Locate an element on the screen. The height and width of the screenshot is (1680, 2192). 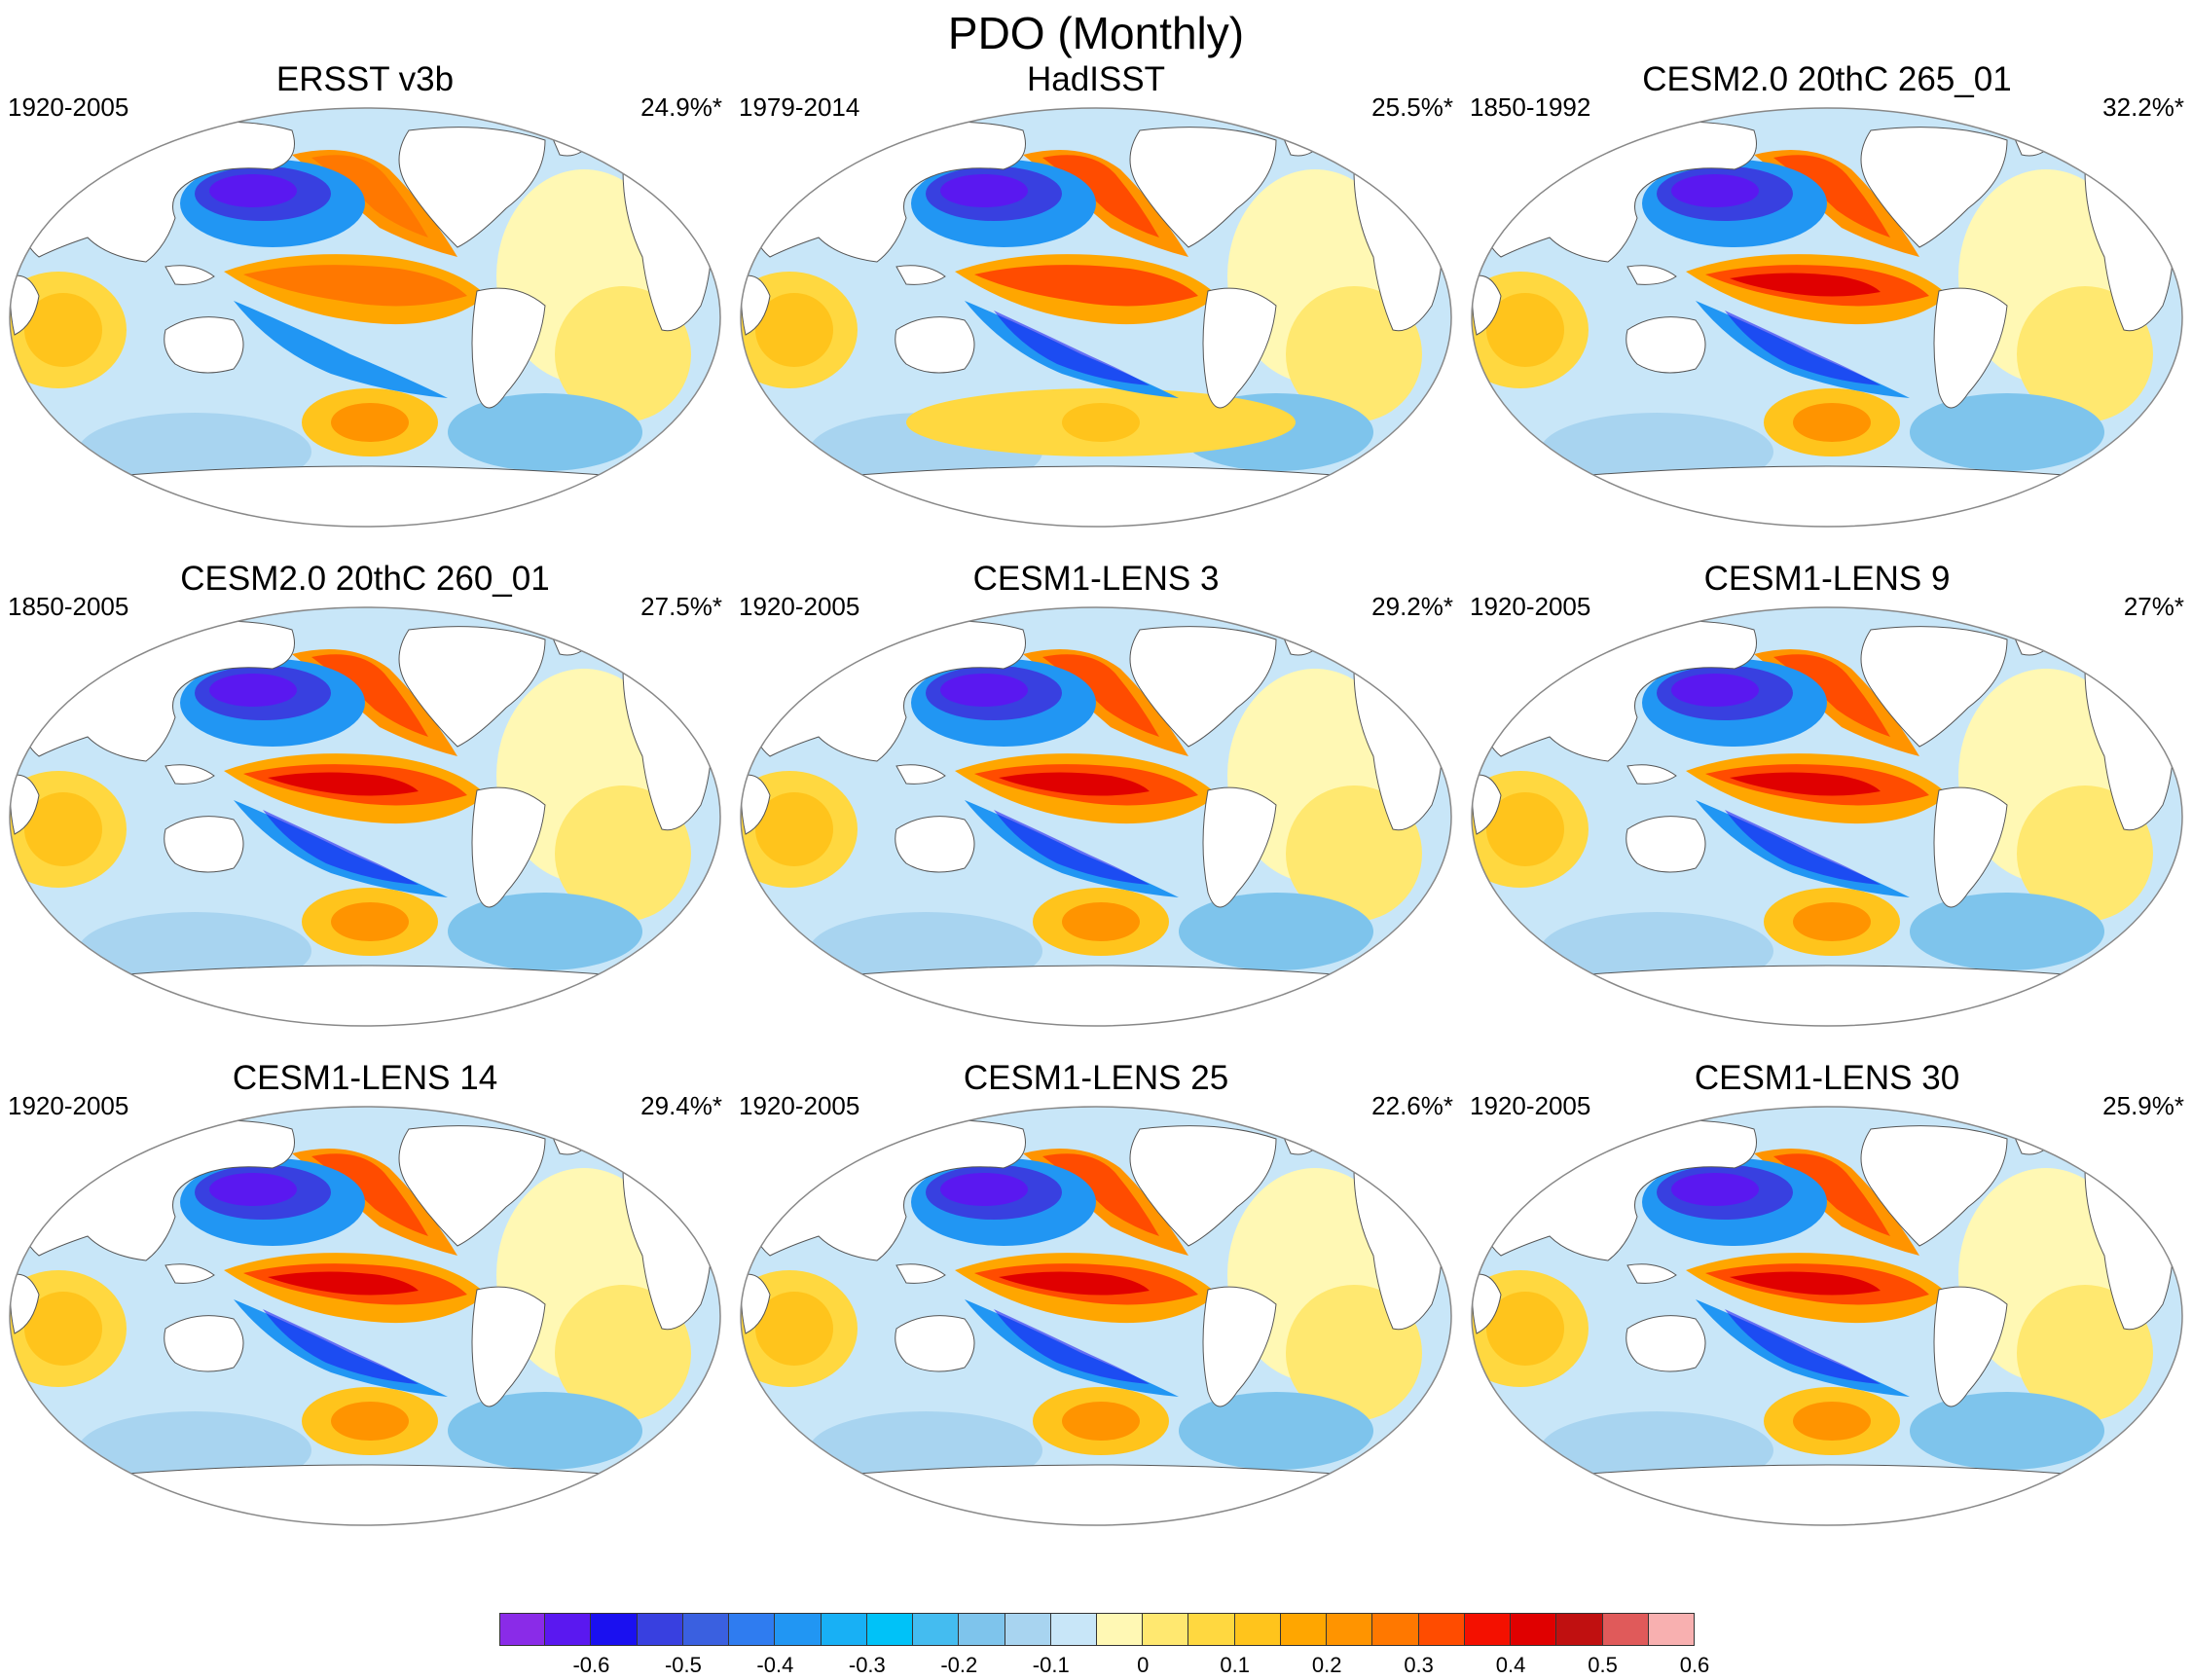
map-panel: CESM1-LENS 14 1920-2005 29.4%* is located at coordinates (365, 1295).